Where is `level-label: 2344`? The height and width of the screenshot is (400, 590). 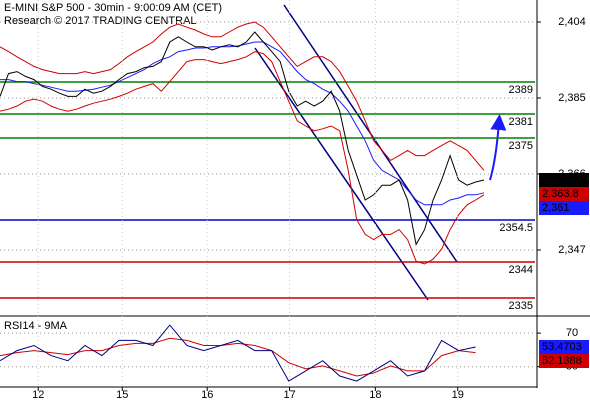
level-label: 2344 is located at coordinates (521, 270).